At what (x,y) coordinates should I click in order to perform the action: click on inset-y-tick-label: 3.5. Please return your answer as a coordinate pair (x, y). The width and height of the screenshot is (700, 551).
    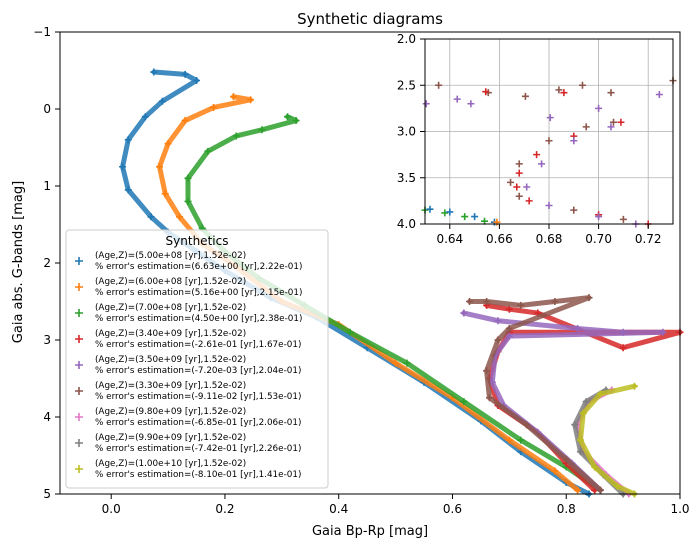
    Looking at the image, I should click on (406, 178).